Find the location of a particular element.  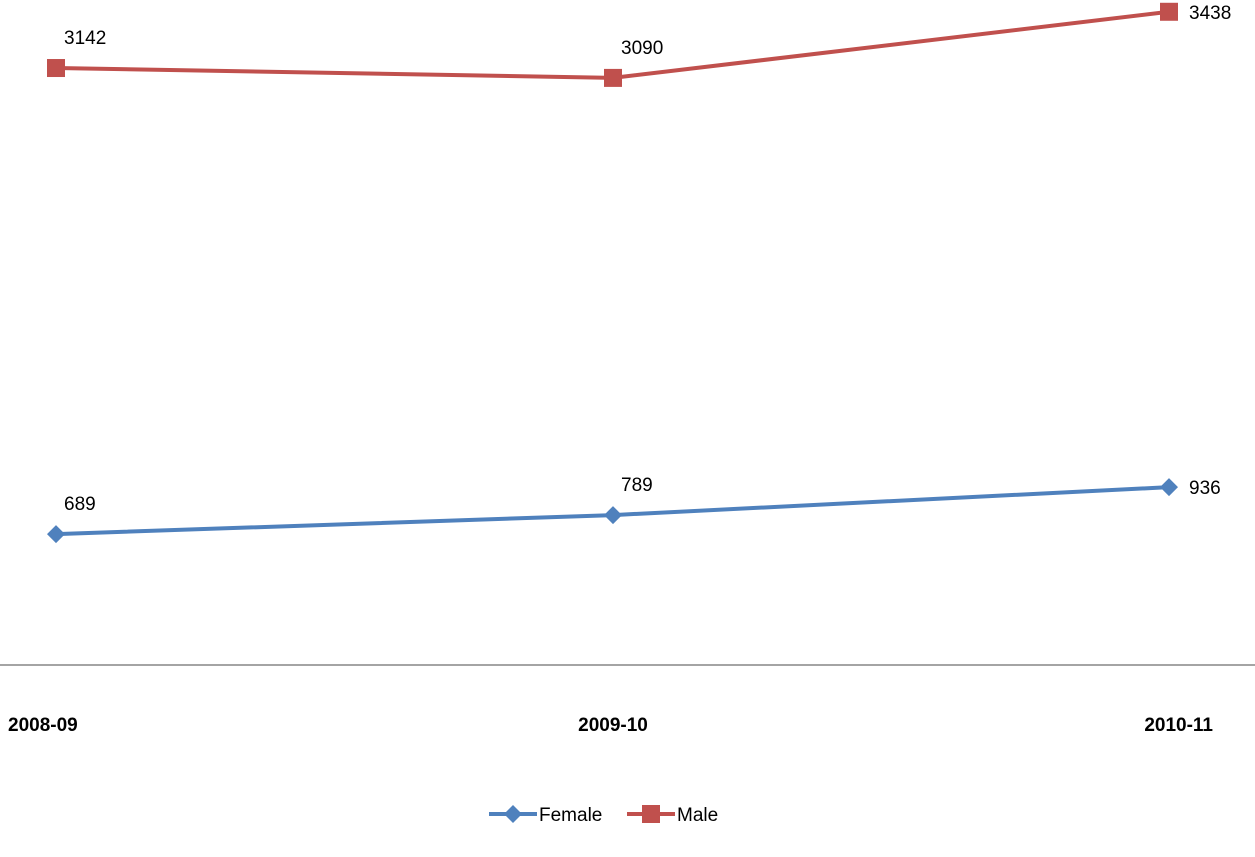

female-legend-label: Female is located at coordinates (570, 815).